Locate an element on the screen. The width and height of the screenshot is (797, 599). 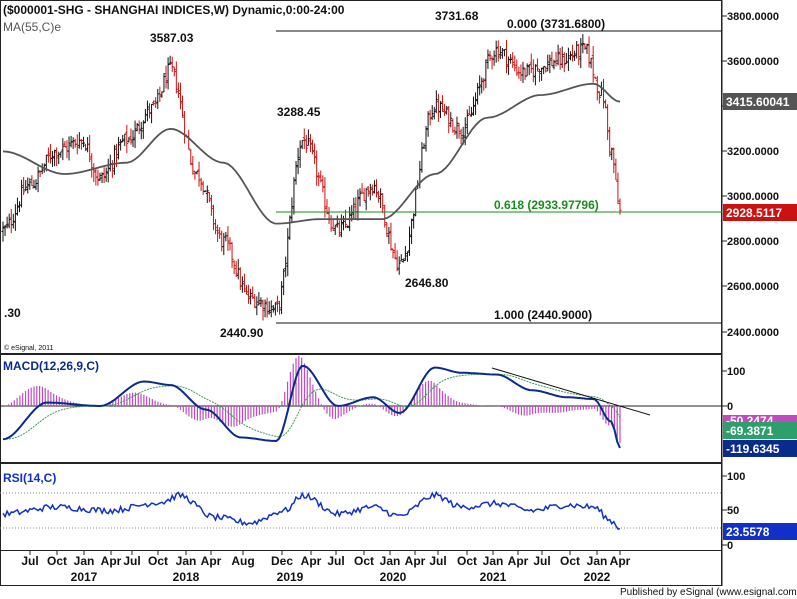
macd-value-tag-text: -119.6345 is located at coordinates (753, 449).